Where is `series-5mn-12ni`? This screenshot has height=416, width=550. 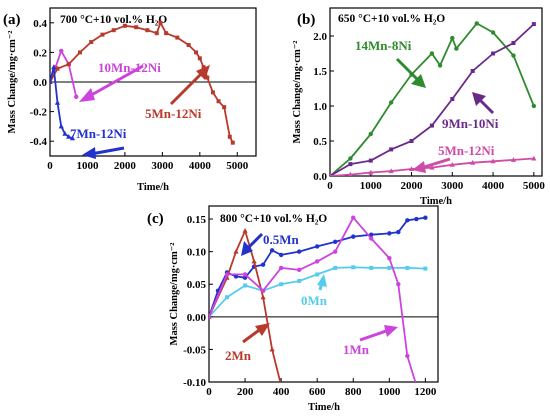 series-5mn-12ni is located at coordinates (142, 82).